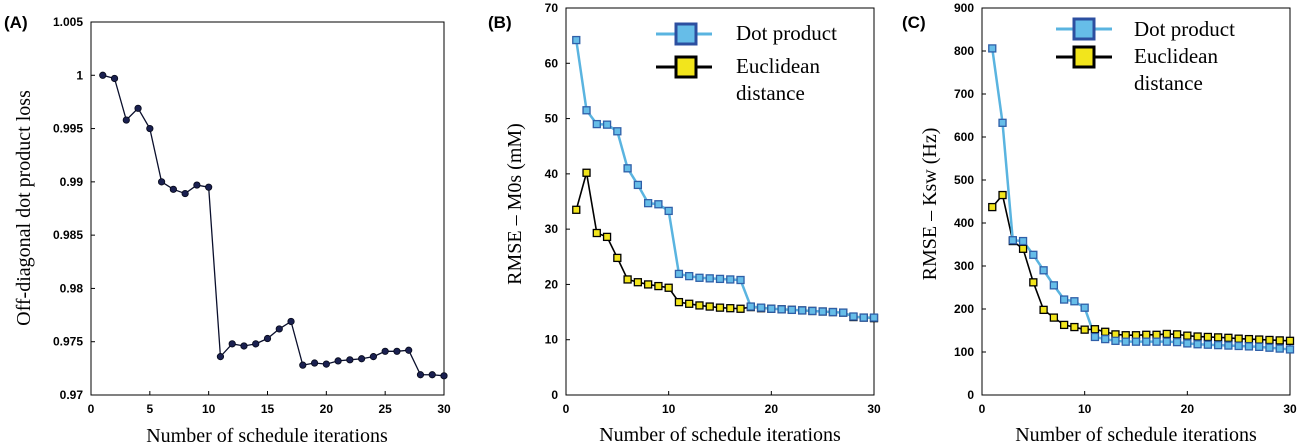  Describe the element at coordinates (268, 409) in the screenshot. I see `x-tick-label: 15` at that location.